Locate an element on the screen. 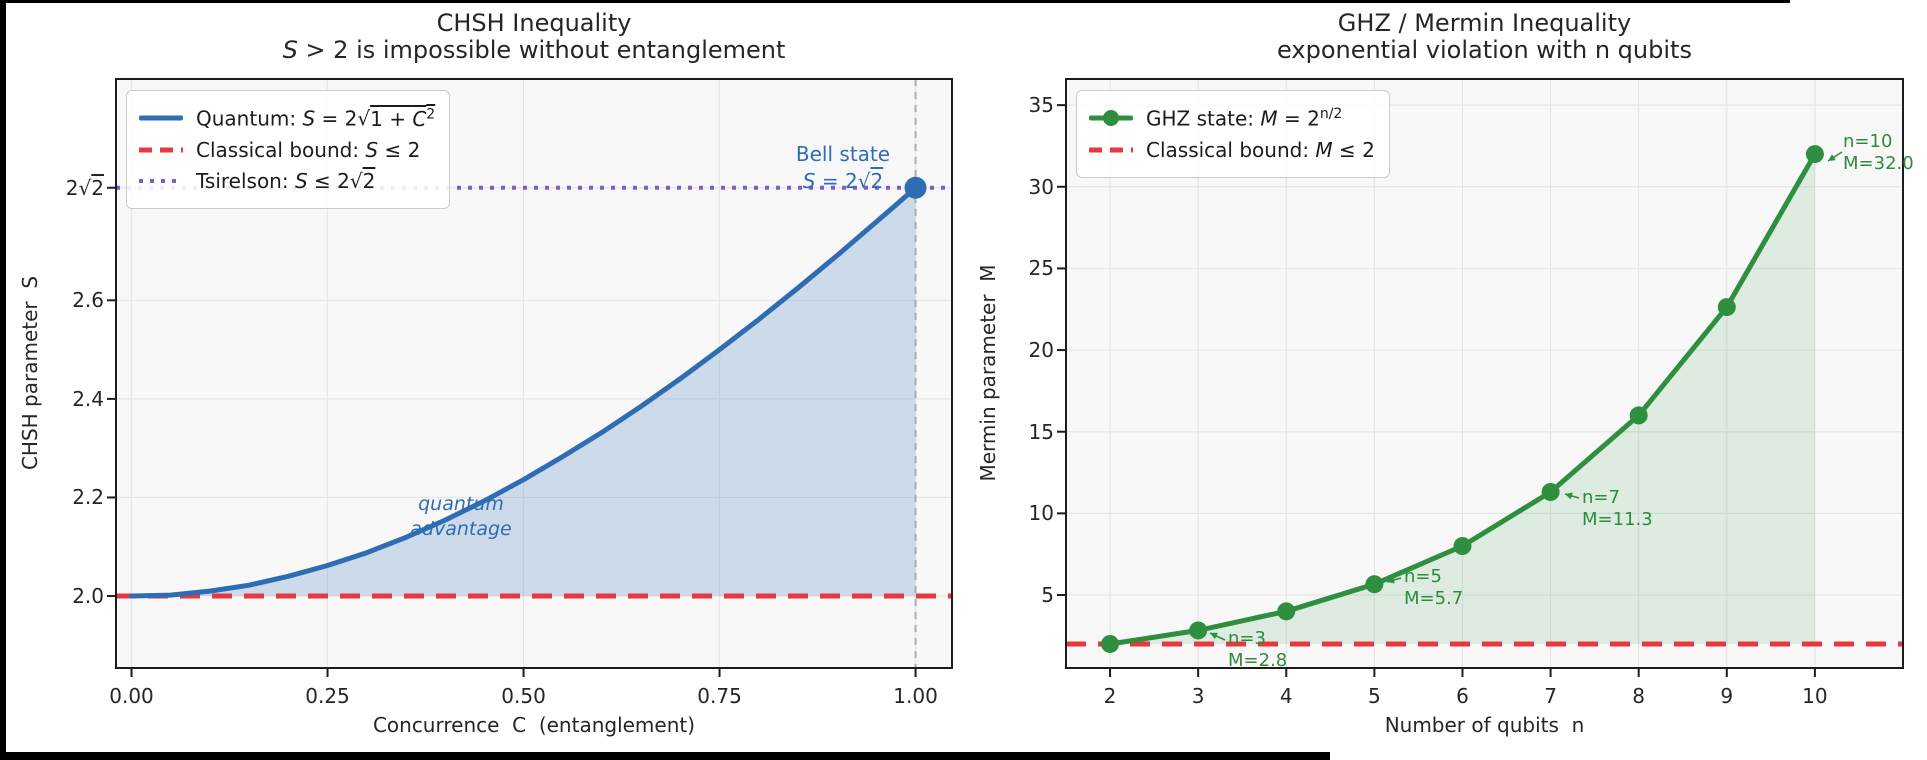 This screenshot has height=760, width=1927. frame-top is located at coordinates (895, 1).